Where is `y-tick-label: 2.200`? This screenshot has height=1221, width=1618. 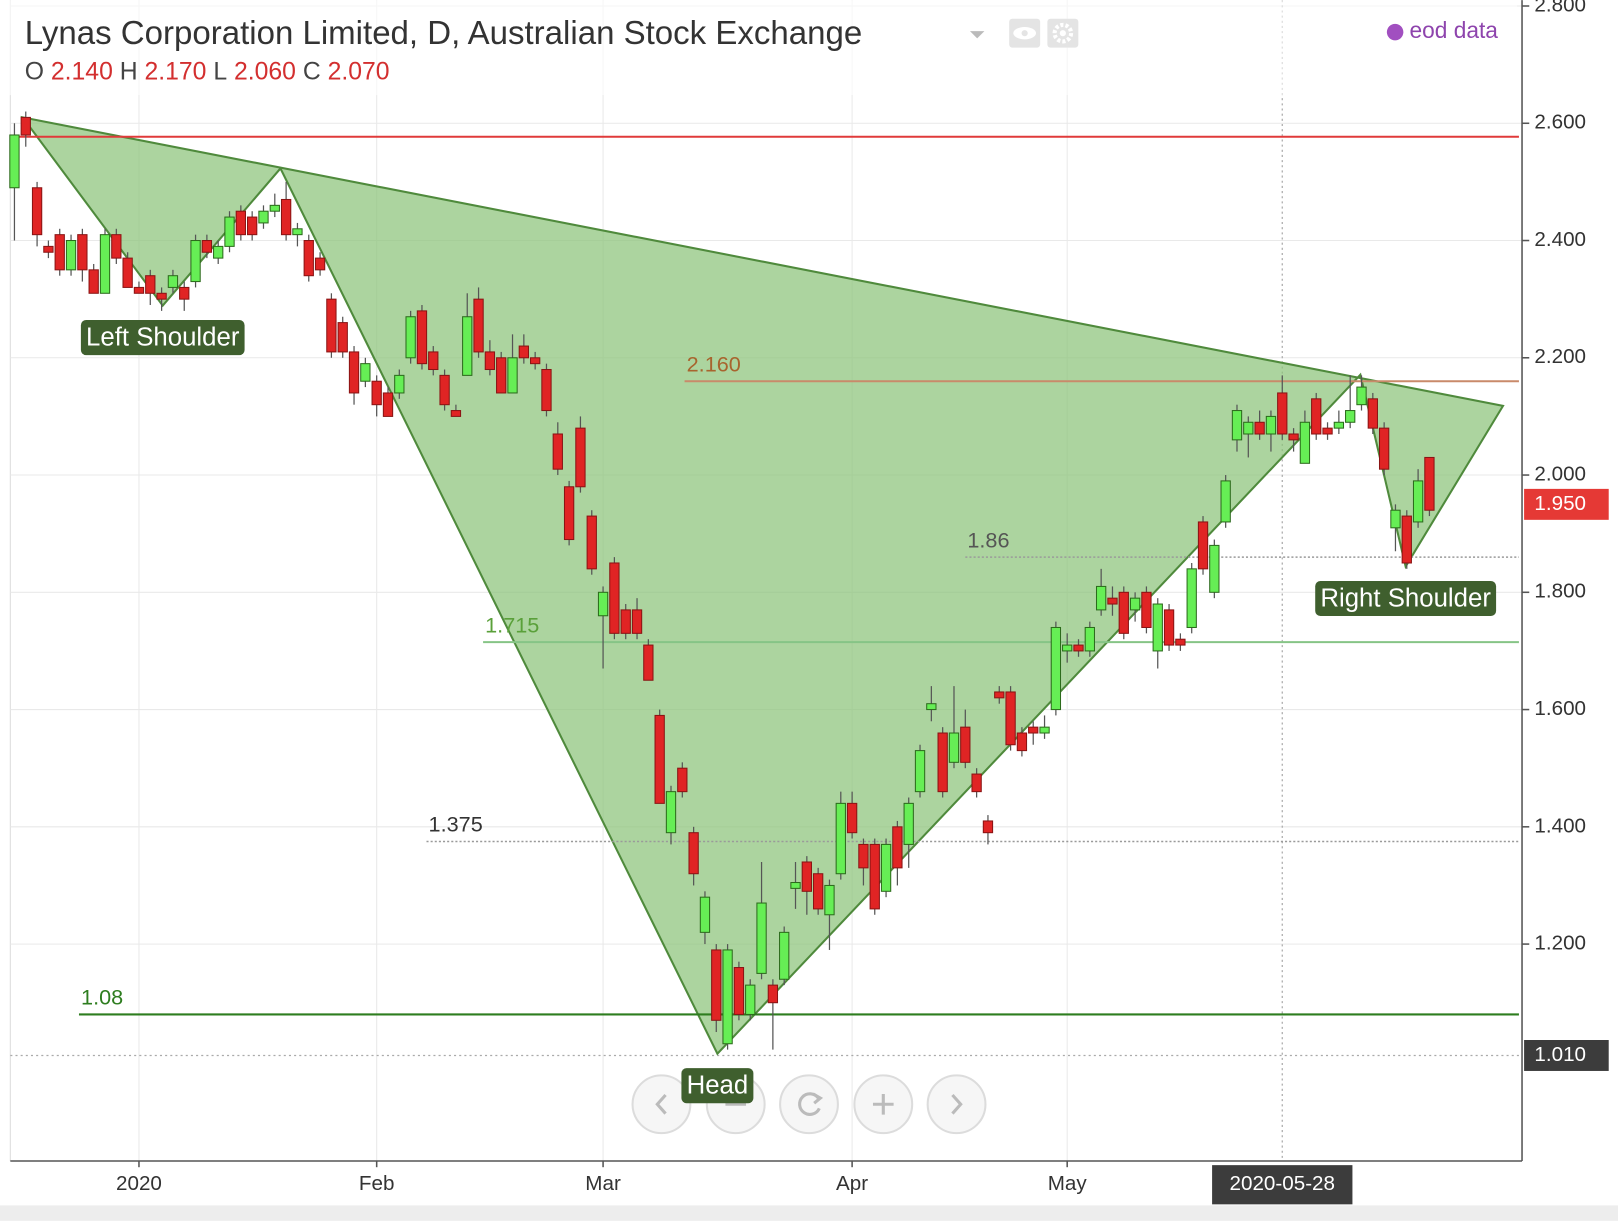 y-tick-label: 2.200 is located at coordinates (1560, 356).